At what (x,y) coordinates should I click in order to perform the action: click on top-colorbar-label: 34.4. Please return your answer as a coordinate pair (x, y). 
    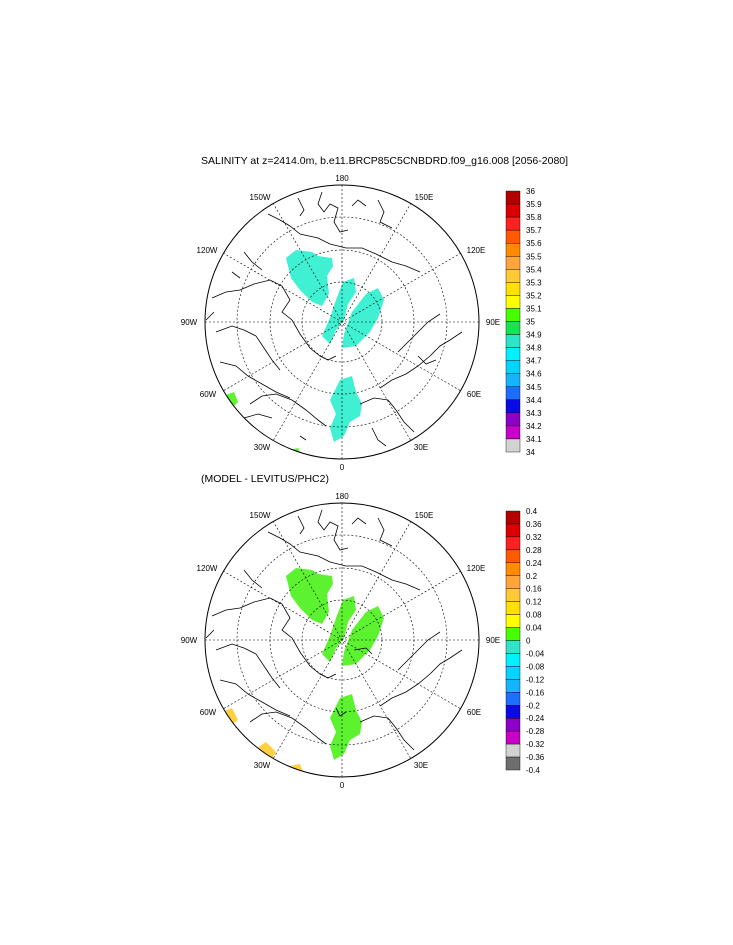
    Looking at the image, I should click on (534, 400).